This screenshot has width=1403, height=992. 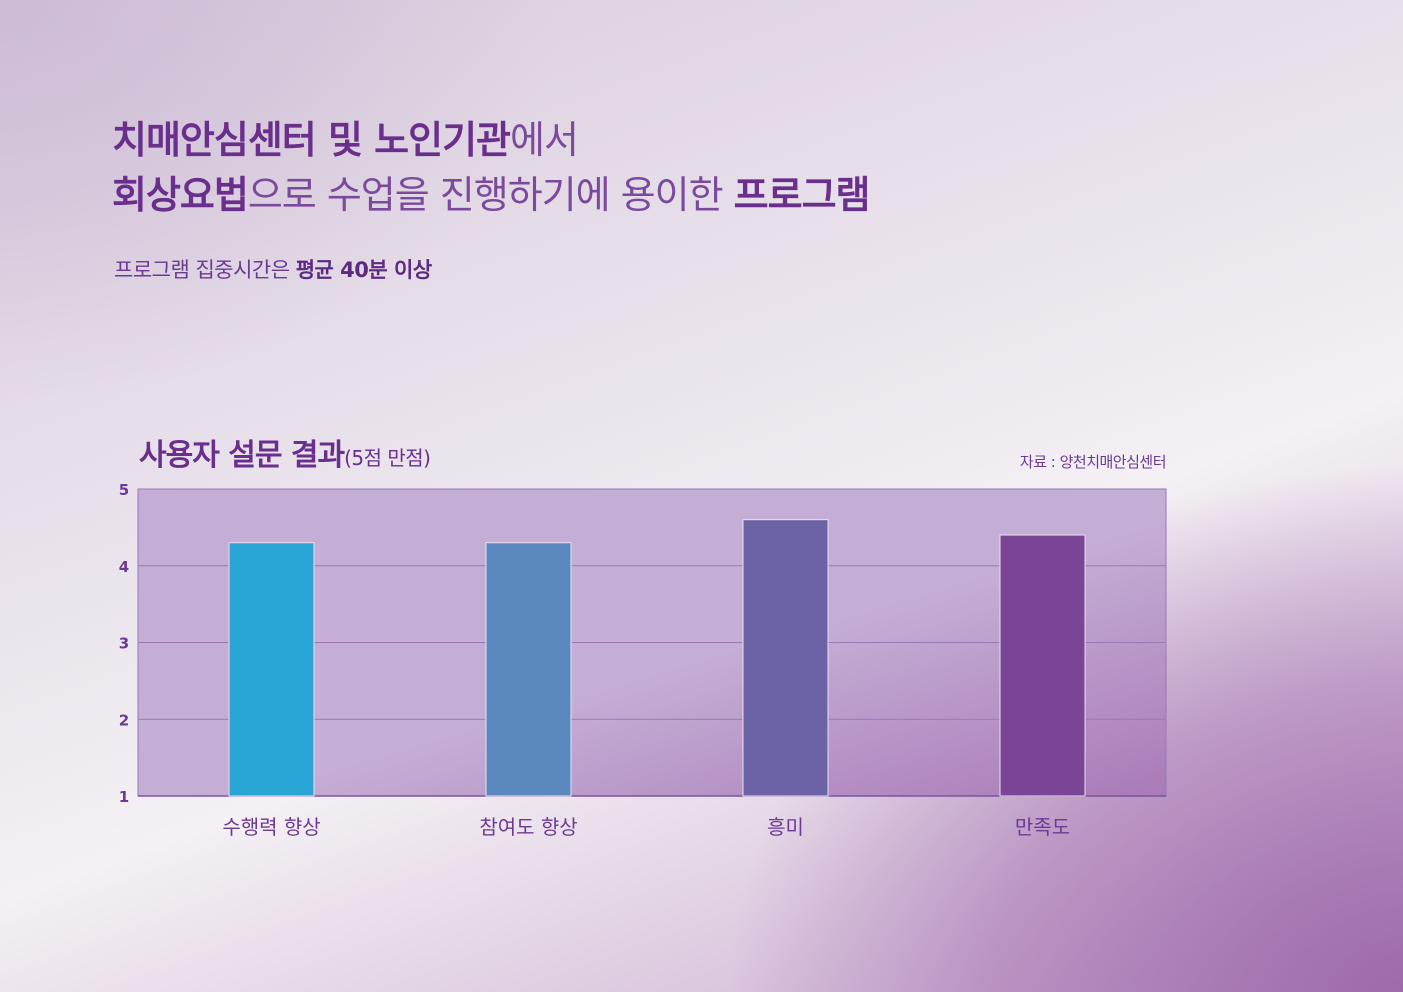 I want to click on x-tick-label: 만족도, so click(x=1042, y=827).